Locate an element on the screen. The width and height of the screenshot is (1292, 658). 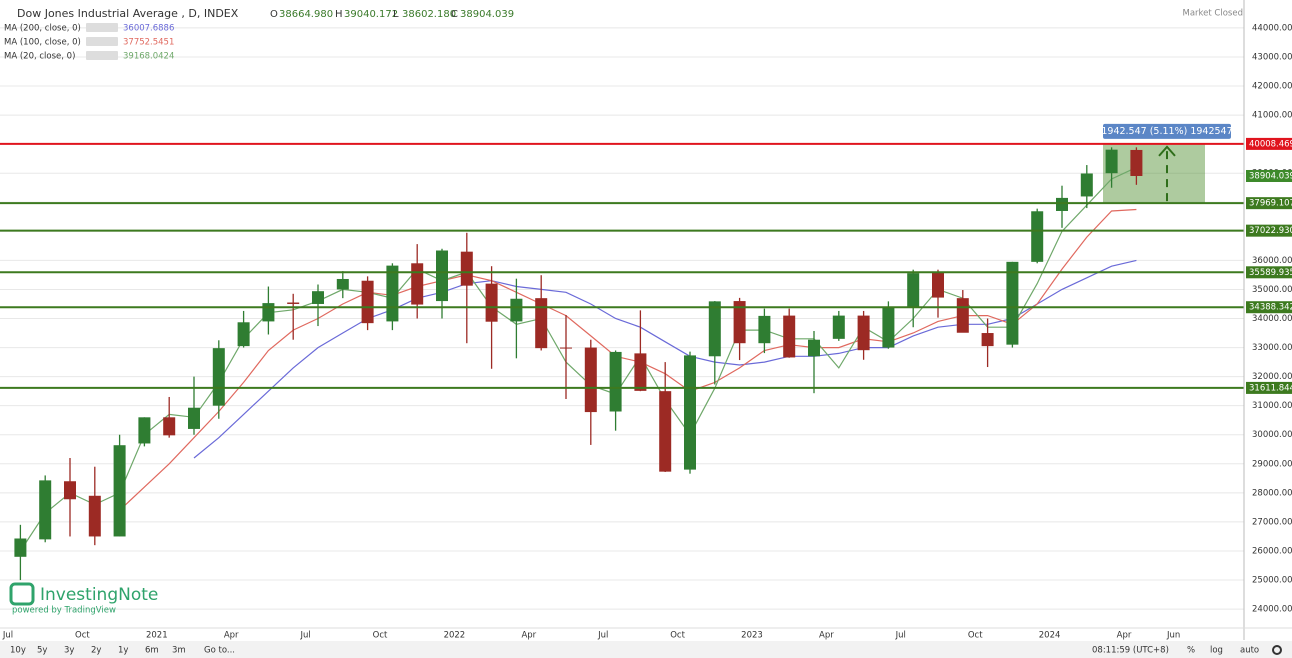
option-button: log is located at coordinates (1216, 651).